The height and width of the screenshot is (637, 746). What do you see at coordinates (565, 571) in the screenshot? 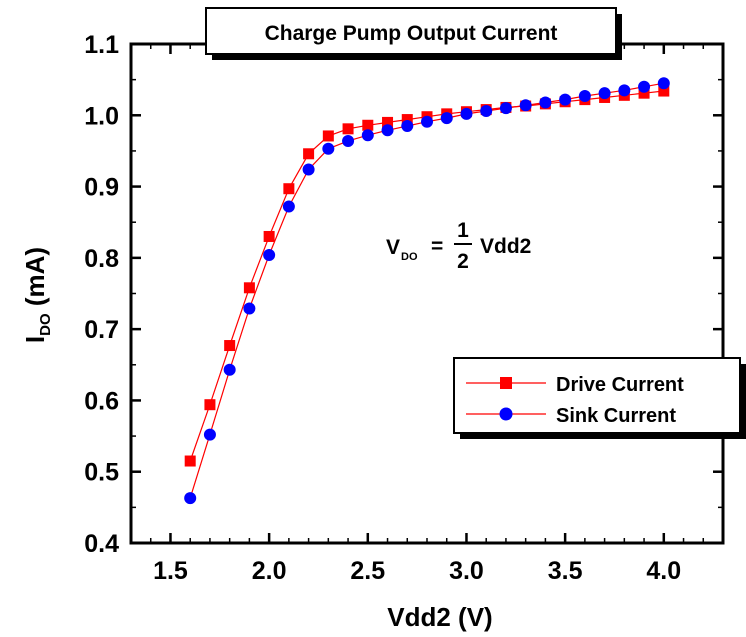
I see `x-tick-label: 3.5` at bounding box center [565, 571].